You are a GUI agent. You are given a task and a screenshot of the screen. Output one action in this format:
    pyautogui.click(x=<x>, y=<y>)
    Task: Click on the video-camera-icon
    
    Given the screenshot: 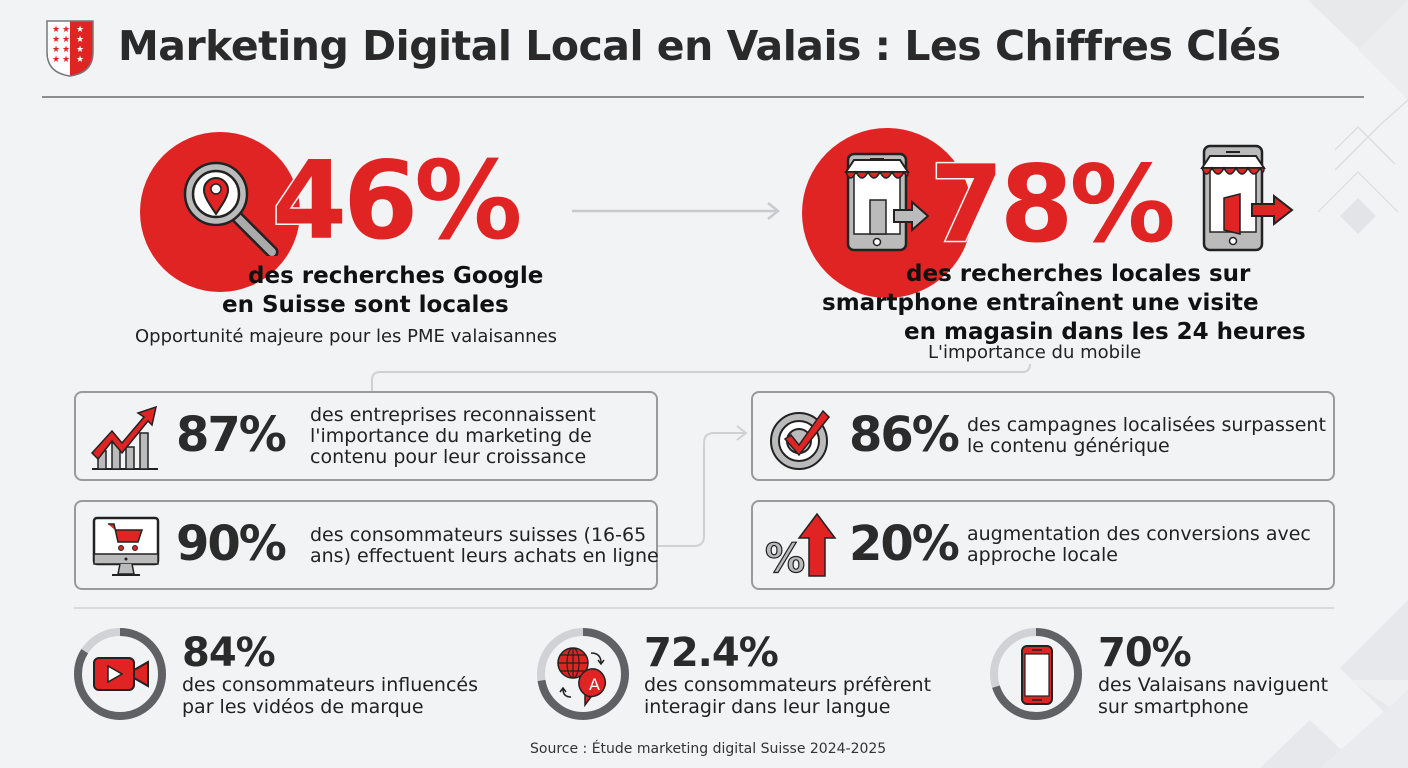 What is the action you would take?
    pyautogui.click(x=121, y=674)
    